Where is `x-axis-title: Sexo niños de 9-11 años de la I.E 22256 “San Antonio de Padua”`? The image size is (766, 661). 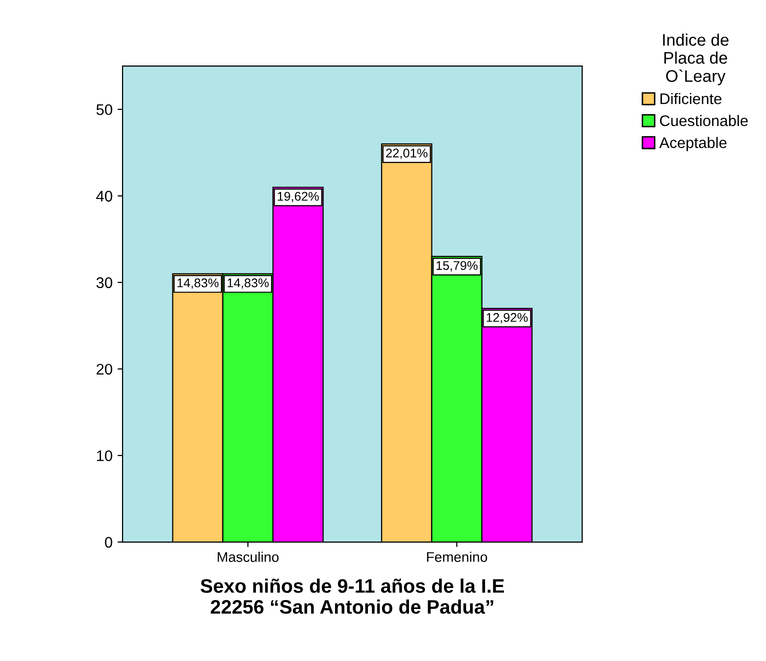 x-axis-title: Sexo niños de 9-11 años de la I.E 22256 “San Antonio de Padua” is located at coordinates (352, 596).